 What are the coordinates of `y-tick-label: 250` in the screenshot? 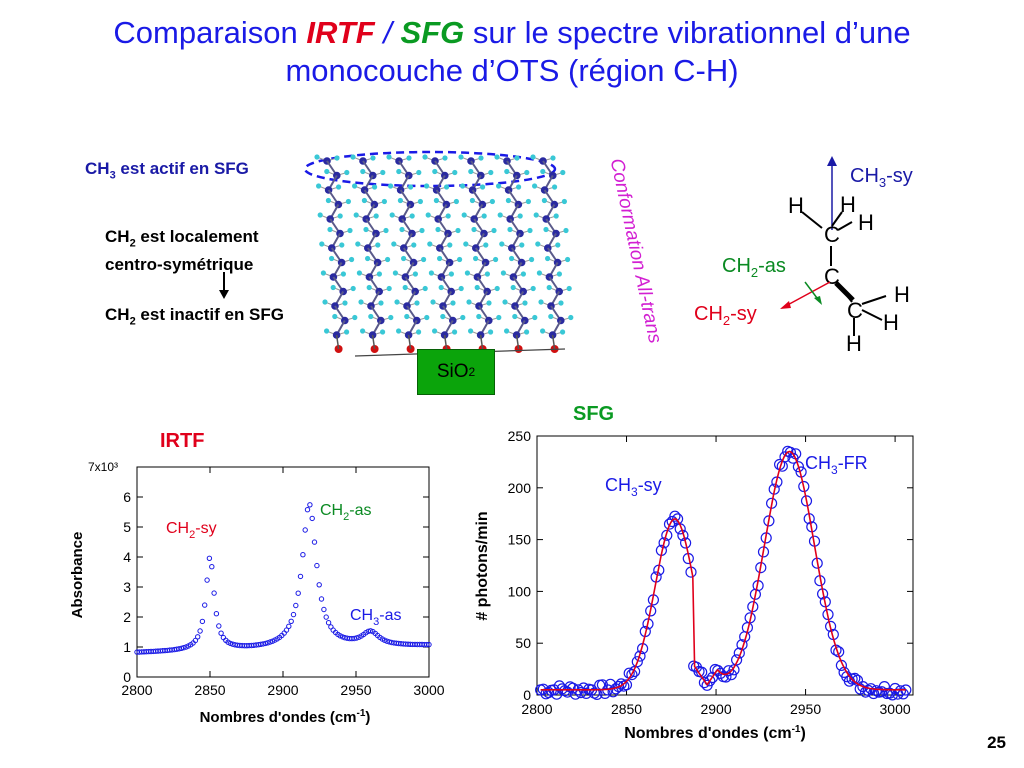 It's located at (520, 436).